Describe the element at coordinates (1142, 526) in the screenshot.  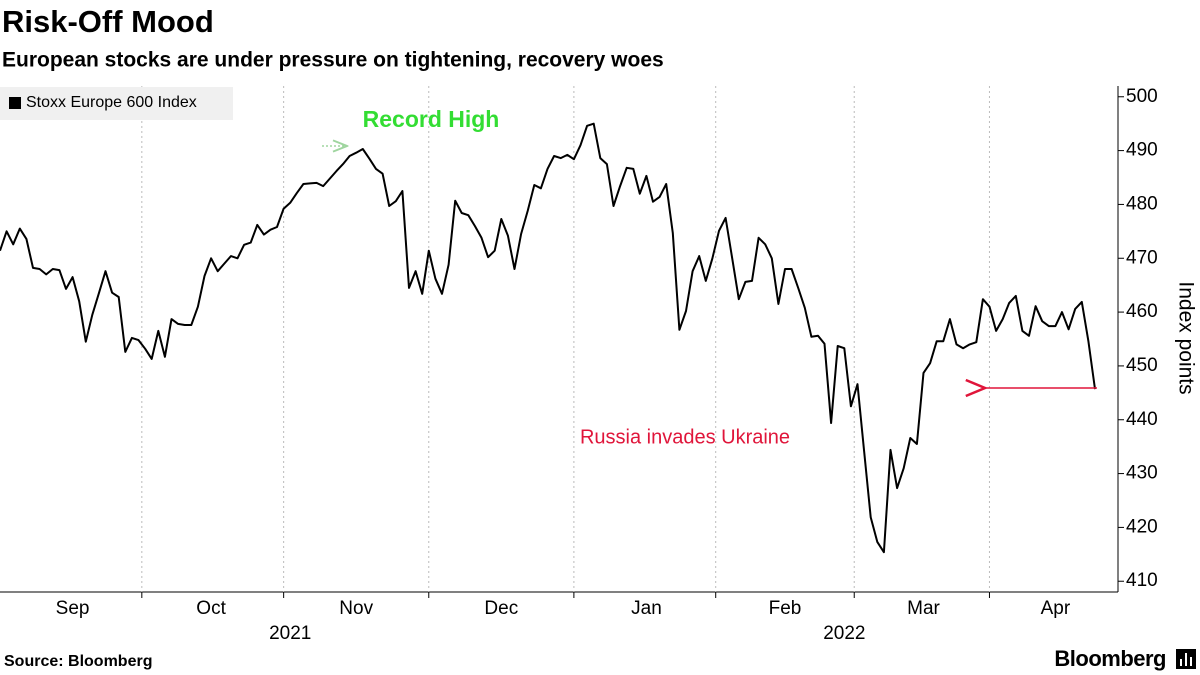
I see `y-tick-label: 420` at that location.